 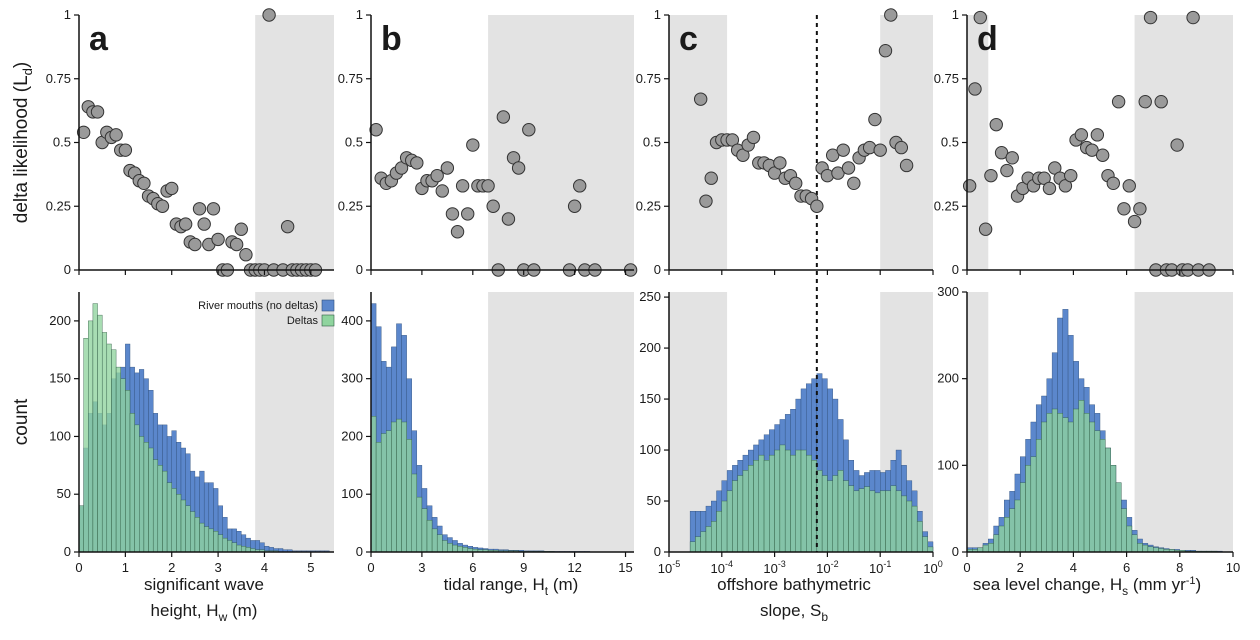 What do you see at coordinates (511, 586) in the screenshot?
I see `x-axis-label: tidal range, Ht (m)` at bounding box center [511, 586].